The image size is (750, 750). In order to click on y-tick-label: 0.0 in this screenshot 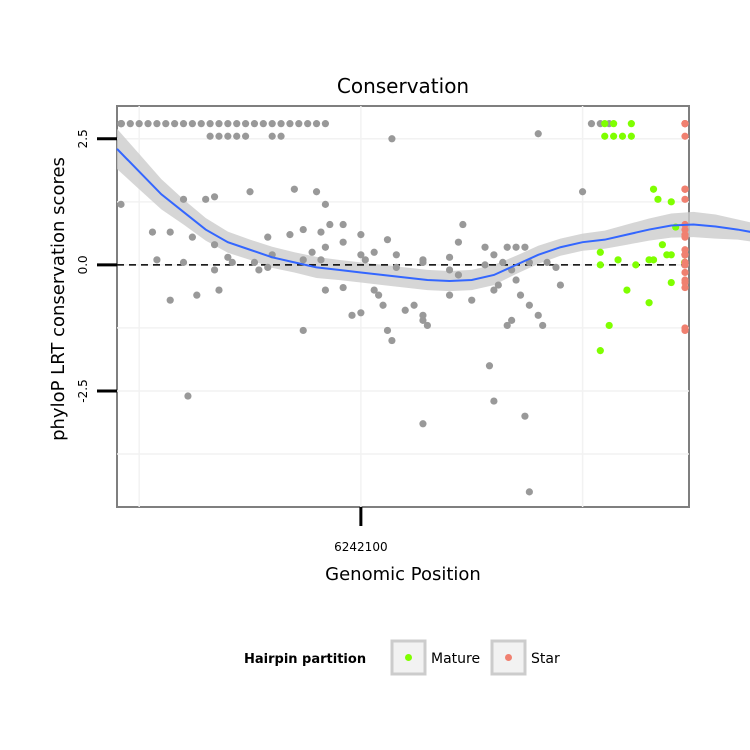, I will do `click(83, 264)`.